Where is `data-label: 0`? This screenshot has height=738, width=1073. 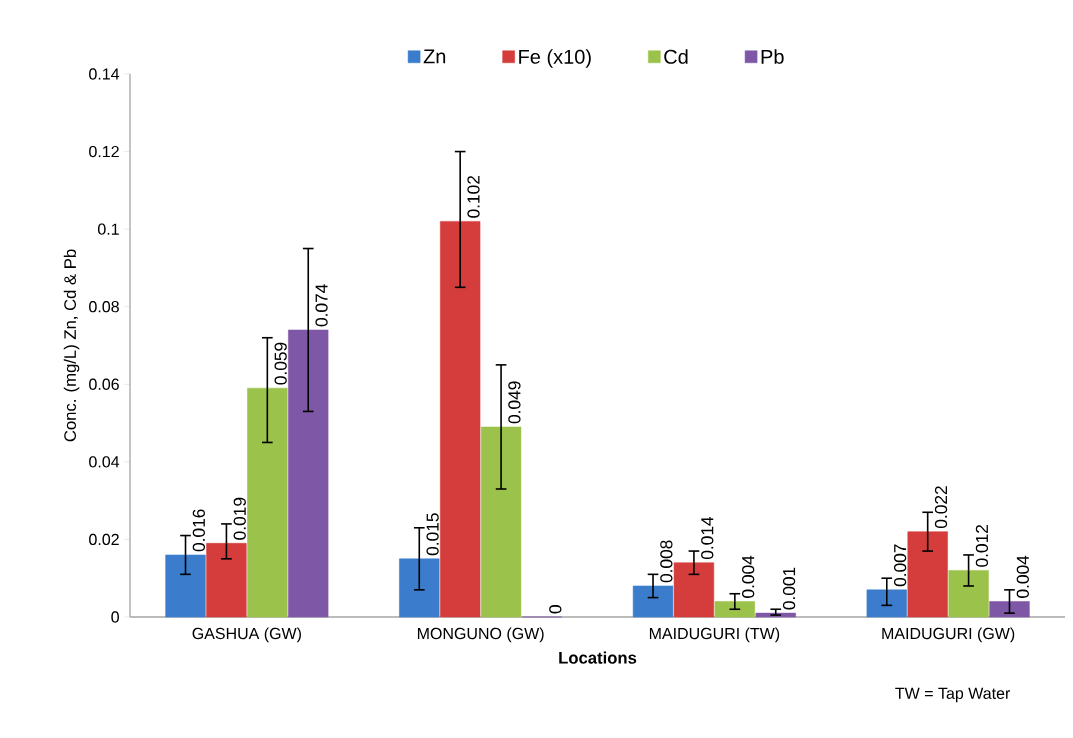
data-label: 0 is located at coordinates (555, 609).